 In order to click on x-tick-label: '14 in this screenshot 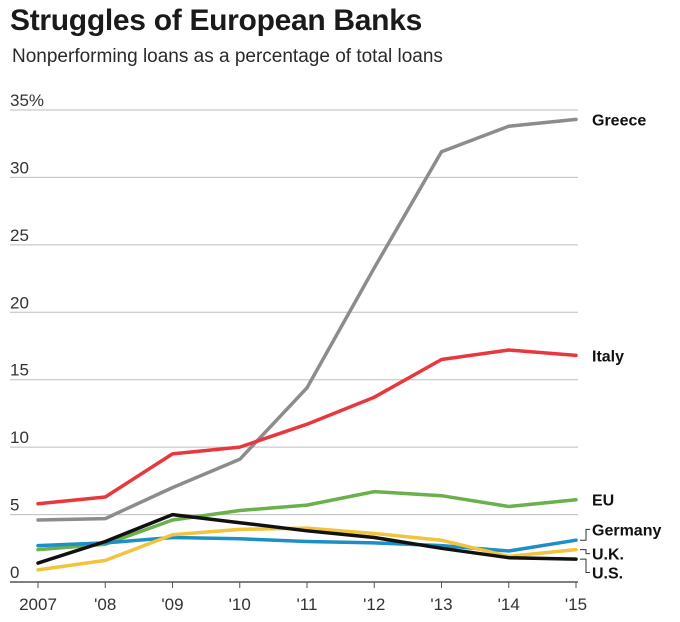, I will do `click(509, 604)`.